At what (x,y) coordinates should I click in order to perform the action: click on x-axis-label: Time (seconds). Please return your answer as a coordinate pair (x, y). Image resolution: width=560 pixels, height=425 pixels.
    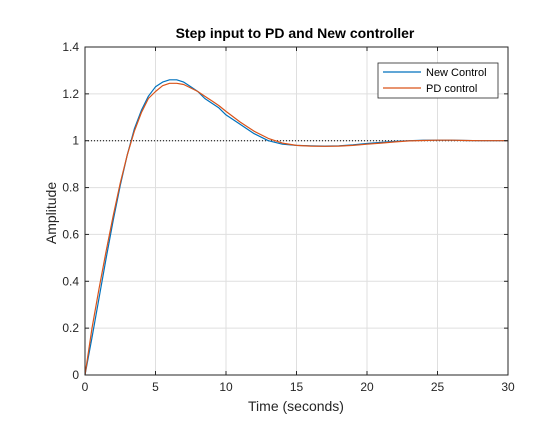
    Looking at the image, I should click on (296, 406).